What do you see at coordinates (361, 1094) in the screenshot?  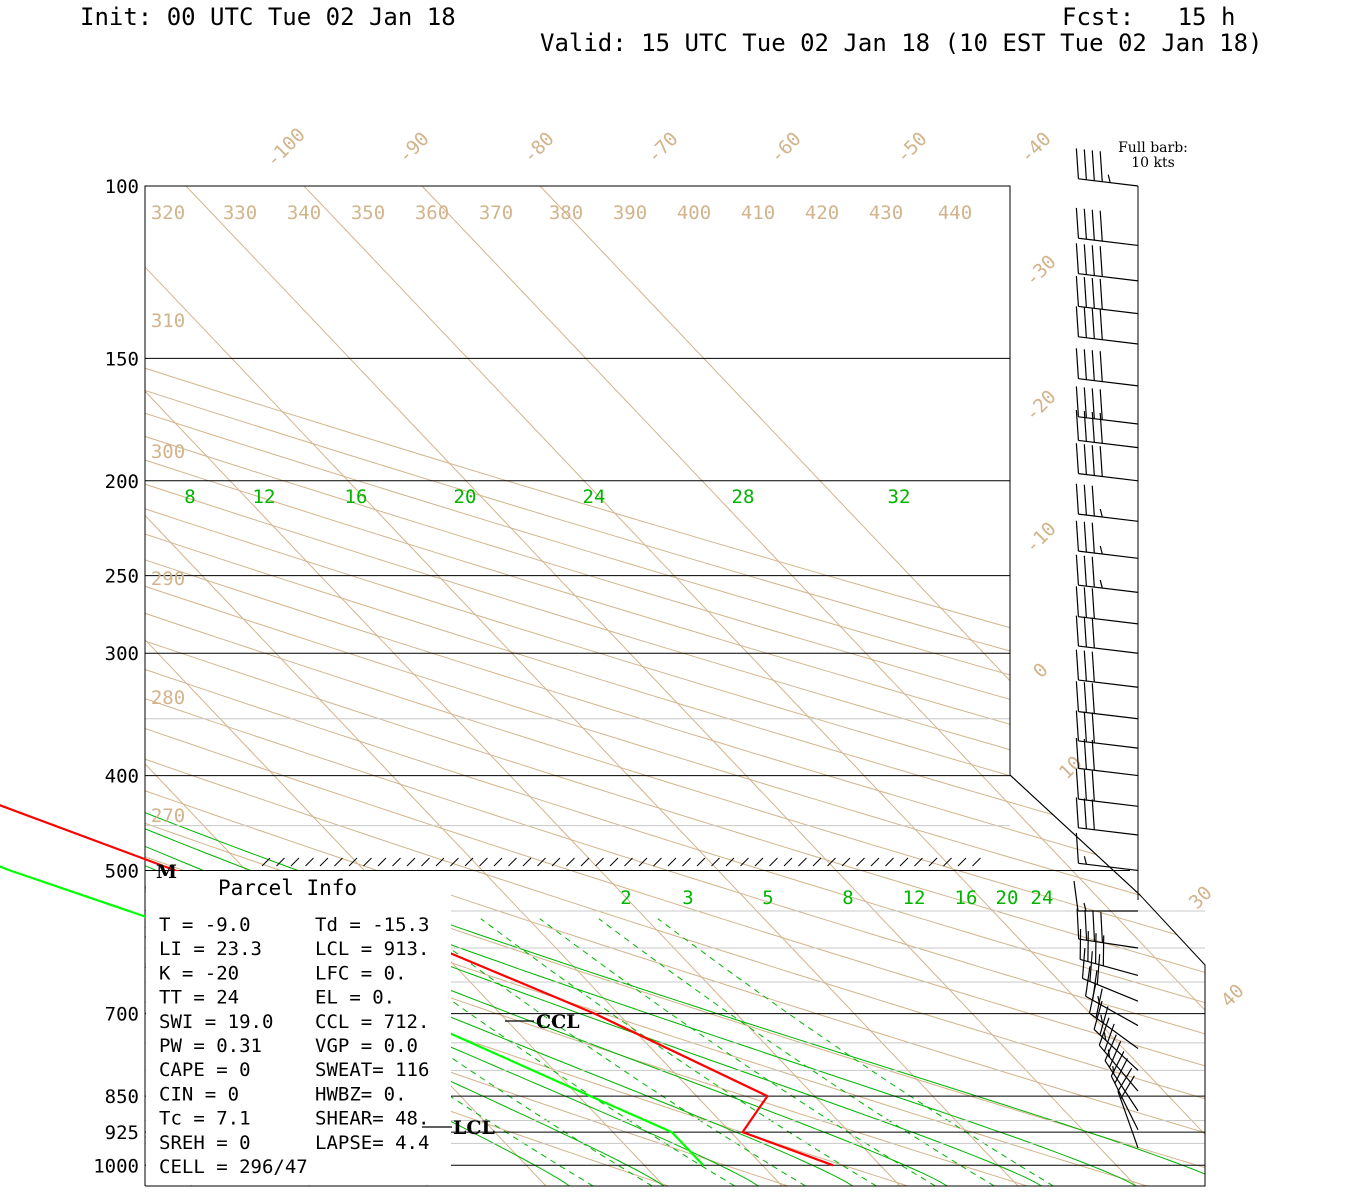 I see `parcel-row-right: HWBZ= 0.` at bounding box center [361, 1094].